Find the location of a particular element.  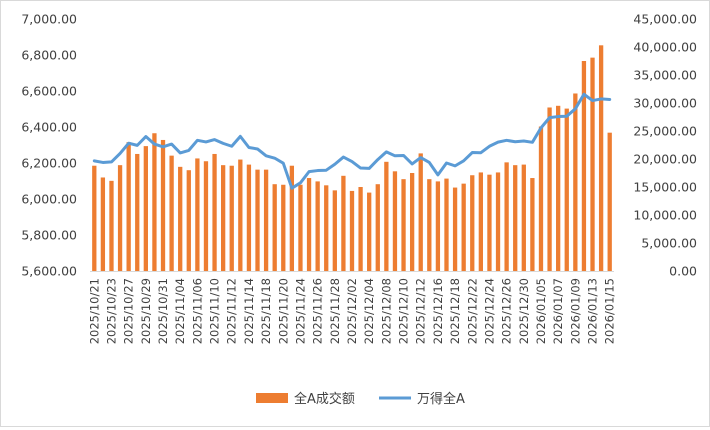

x-tick-label: 2025/12/08 is located at coordinates (386, 311).